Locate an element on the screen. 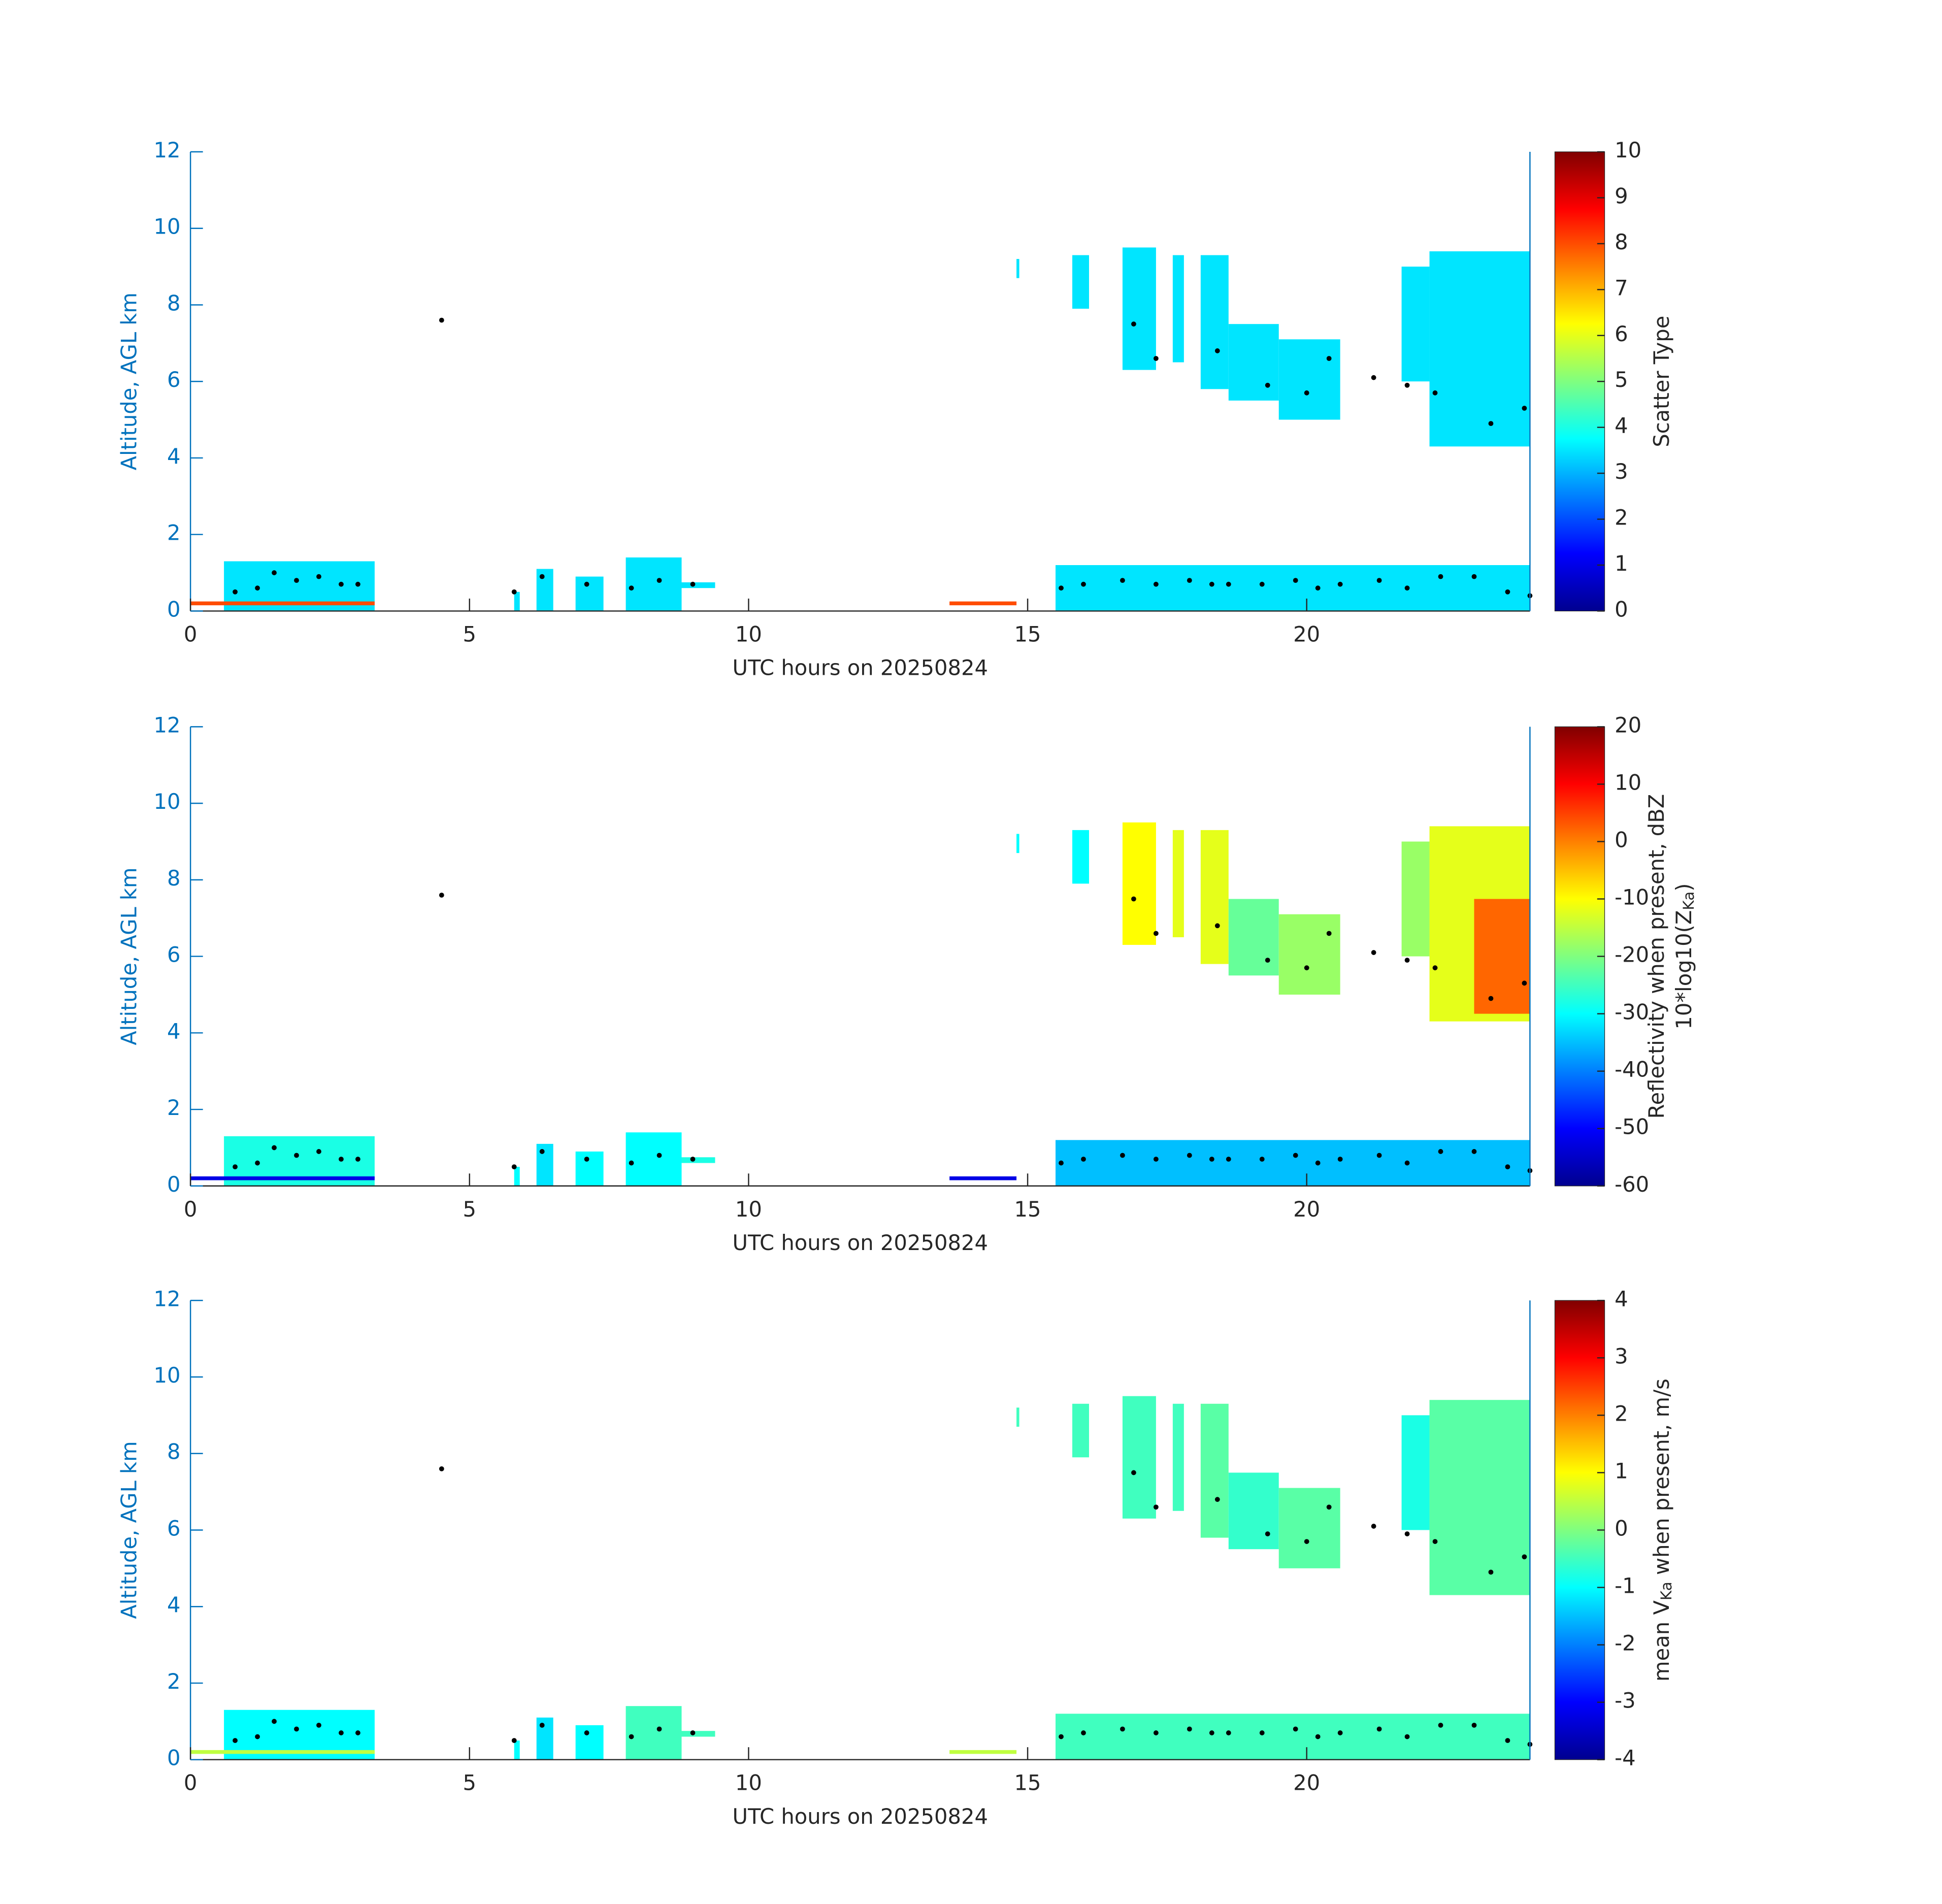  colorbar-label: mean VKa when present, m/s is located at coordinates (1662, 1530).